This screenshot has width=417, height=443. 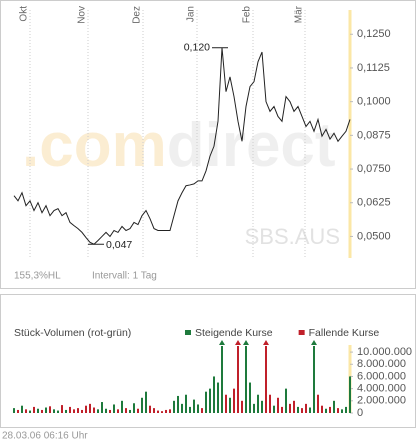 I want to click on y-tick-label: 4.000.000, so click(x=381, y=389).